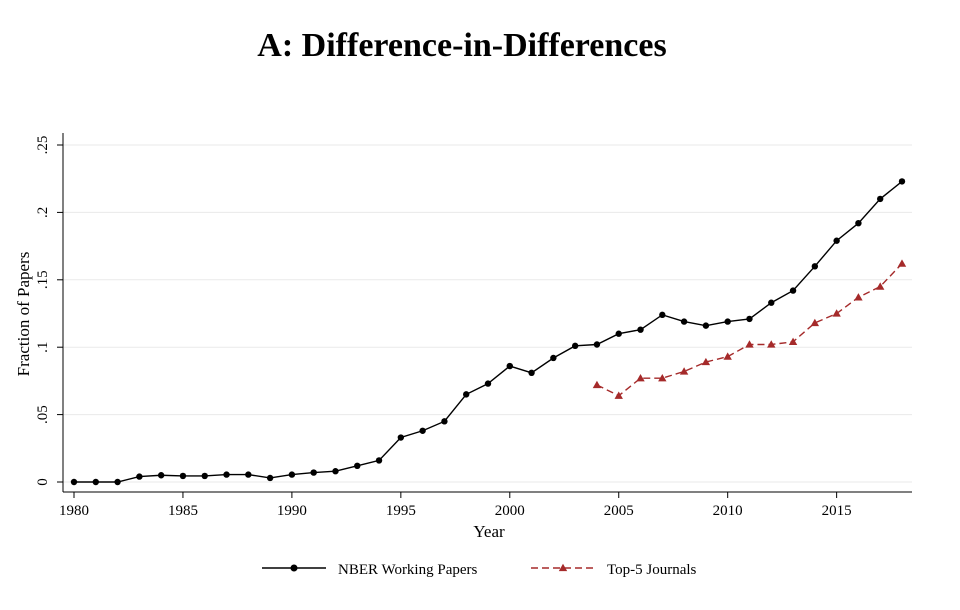 Image resolution: width=960 pixels, height=610 pixels. Describe the element at coordinates (728, 511) in the screenshot. I see `x-tick-label: 2010` at that location.